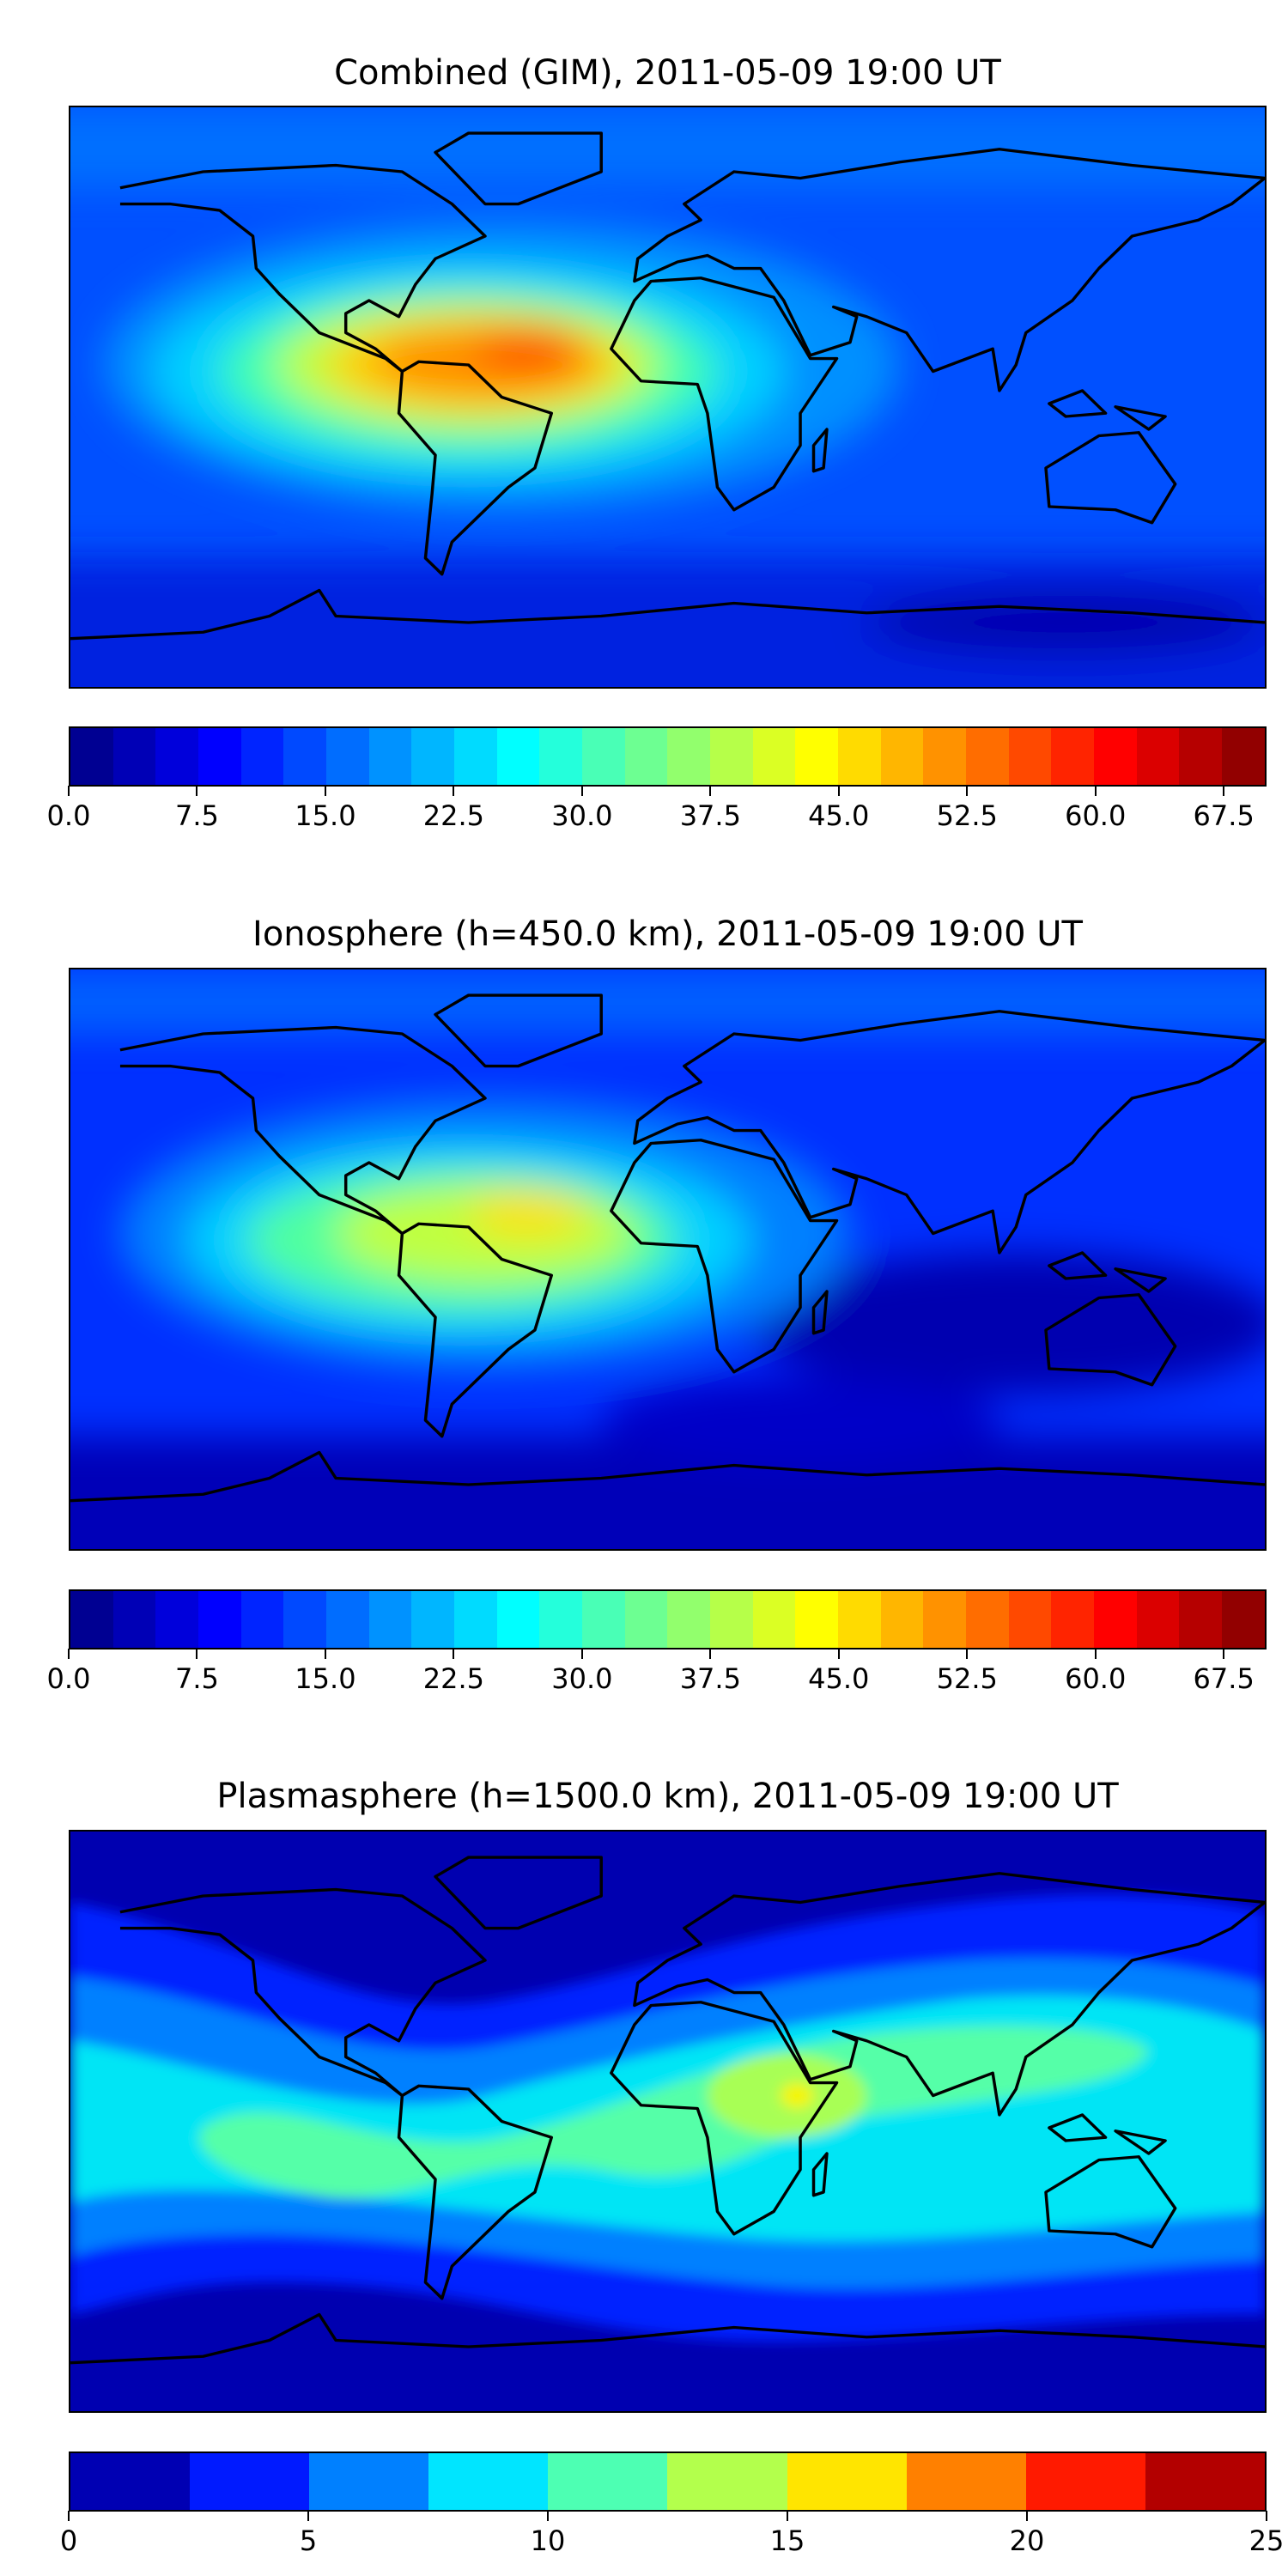 The image size is (1288, 2576). I want to click on colorbar-tick-label: 15.0, so click(325, 815).